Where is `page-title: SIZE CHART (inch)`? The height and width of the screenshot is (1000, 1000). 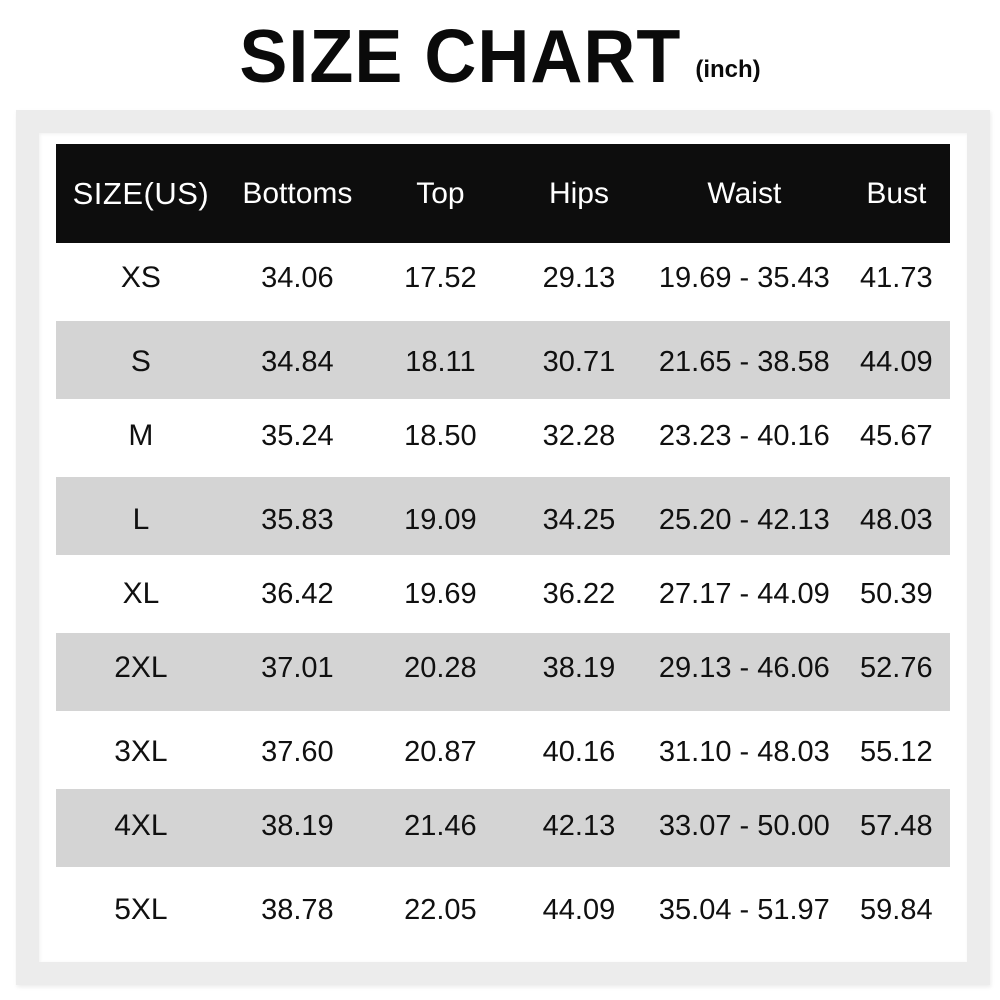
page-title: SIZE CHART (inch) is located at coordinates (500, 60).